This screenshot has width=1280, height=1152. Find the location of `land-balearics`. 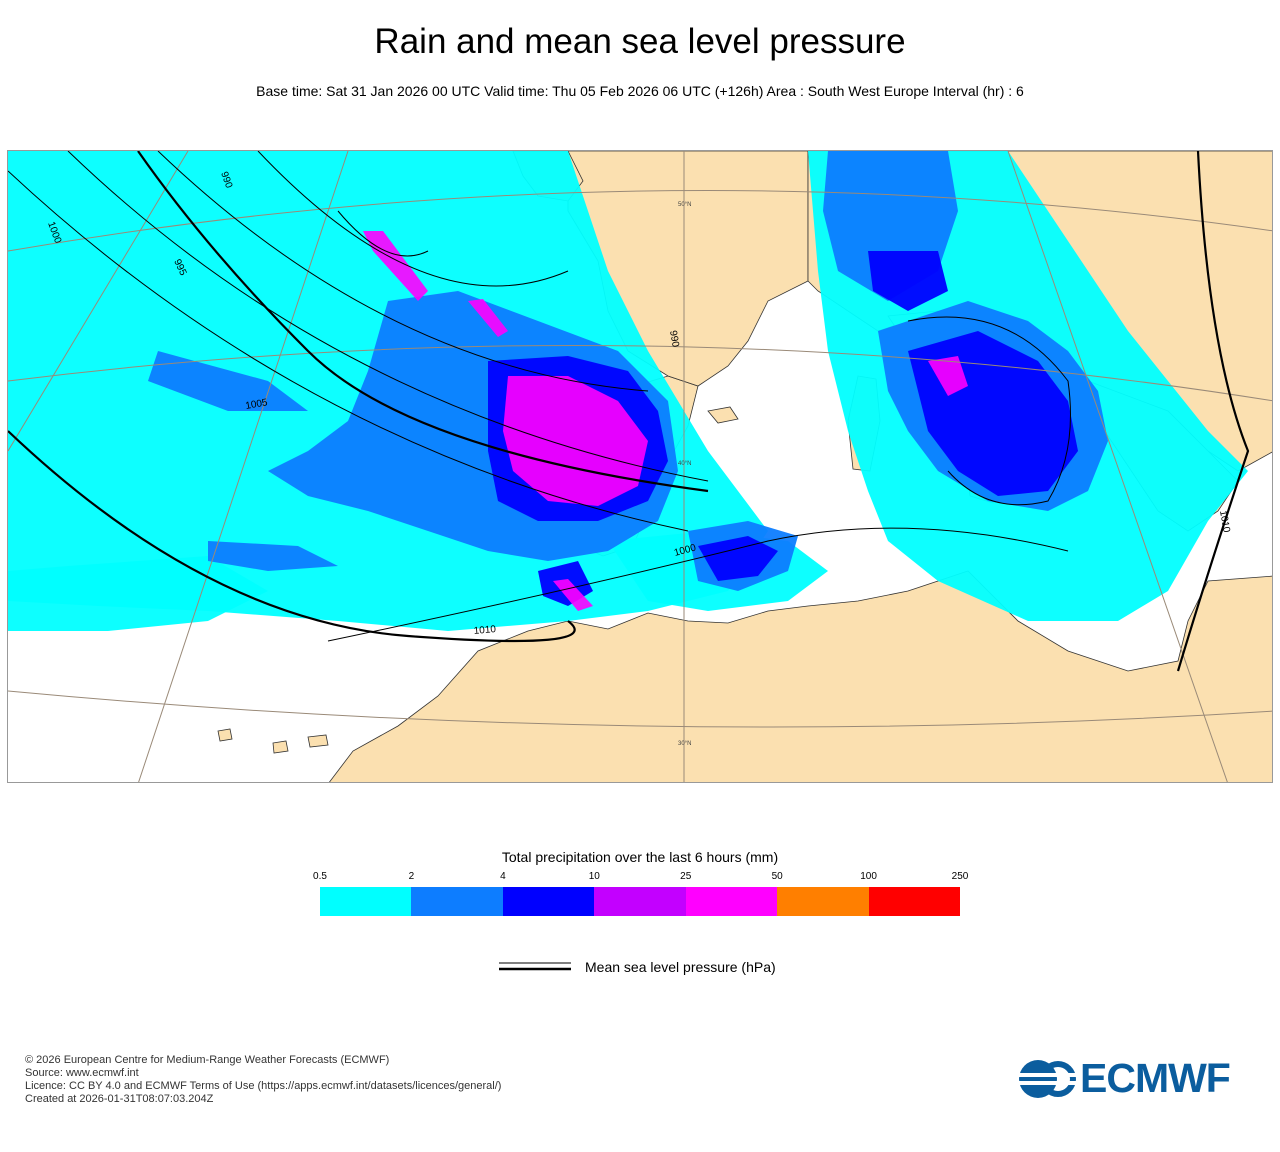

land-balearics is located at coordinates (723, 415).